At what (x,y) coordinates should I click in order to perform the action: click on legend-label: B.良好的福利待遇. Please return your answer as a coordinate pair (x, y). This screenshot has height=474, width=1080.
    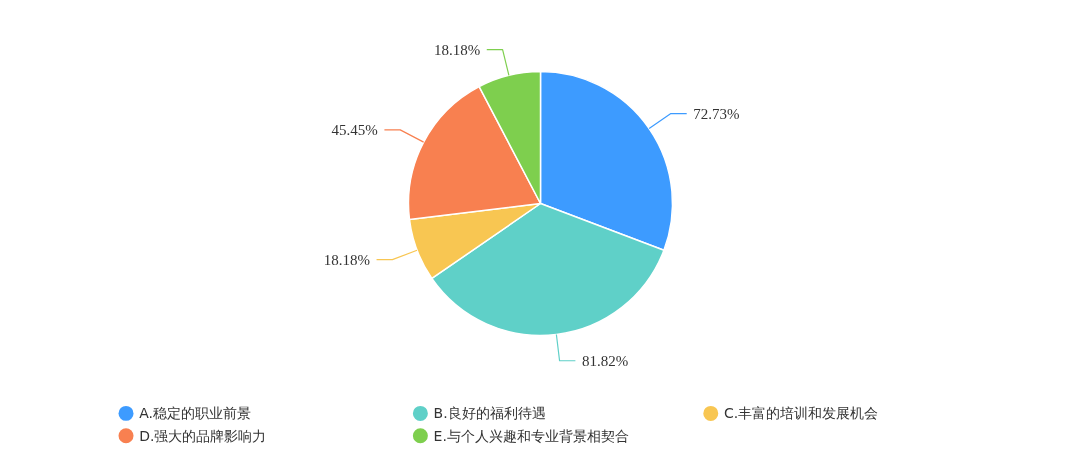
    Looking at the image, I should click on (489, 413).